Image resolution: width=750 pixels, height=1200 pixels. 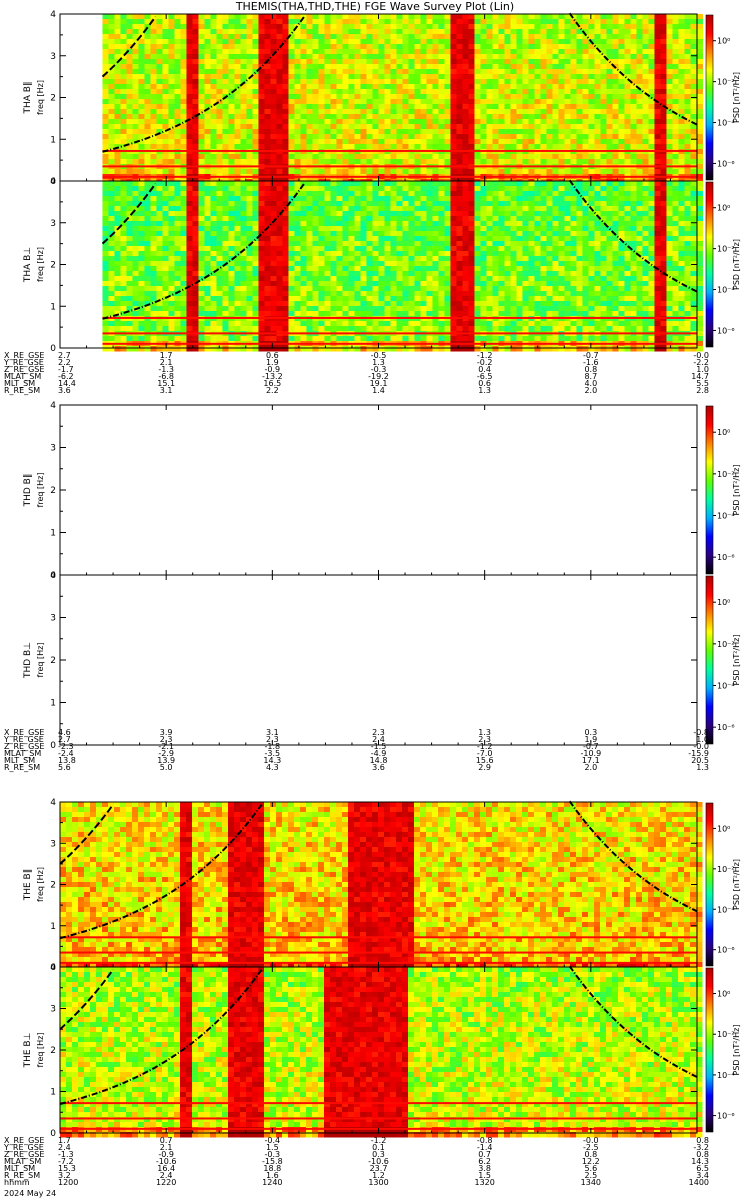 What do you see at coordinates (736, 97) in the screenshot?
I see `colorbar-label: PSD [nT²/Hz]` at bounding box center [736, 97].